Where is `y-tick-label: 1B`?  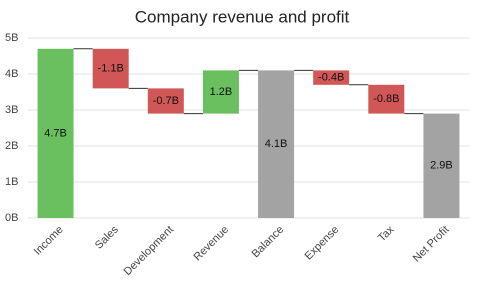
y-tick-label: 1B is located at coordinates (11, 182).